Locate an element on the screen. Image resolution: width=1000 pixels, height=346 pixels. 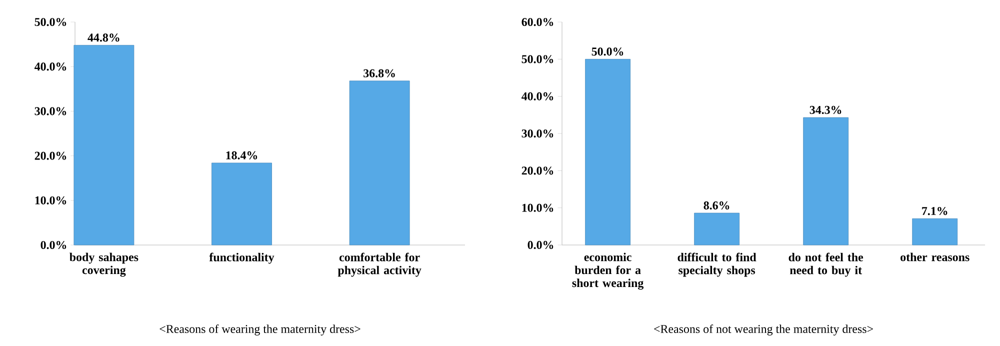
x-tick-label: comfortable for physical activity is located at coordinates (380, 264).